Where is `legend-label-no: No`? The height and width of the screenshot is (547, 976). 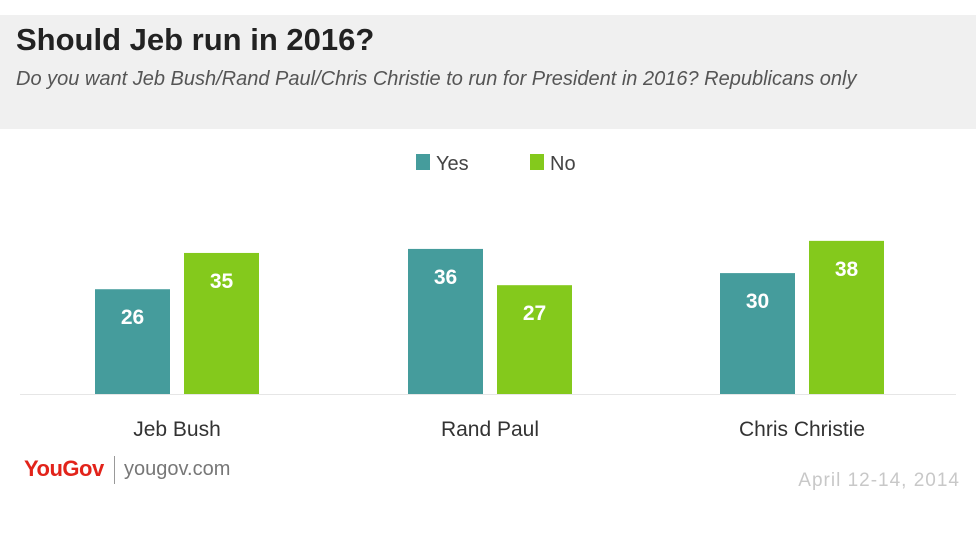 legend-label-no: No is located at coordinates (563, 164).